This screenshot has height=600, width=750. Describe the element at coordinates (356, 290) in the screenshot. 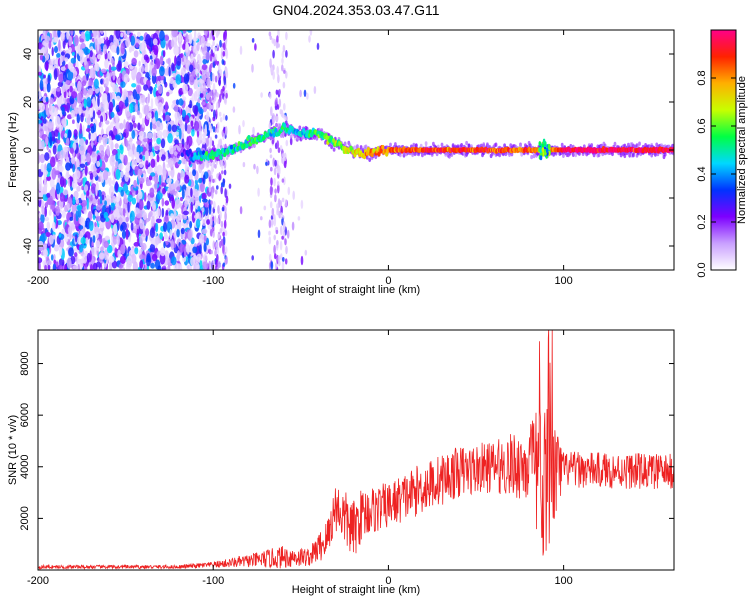

I see `spectrogram-x-label: Height of straight line (km)` at that location.